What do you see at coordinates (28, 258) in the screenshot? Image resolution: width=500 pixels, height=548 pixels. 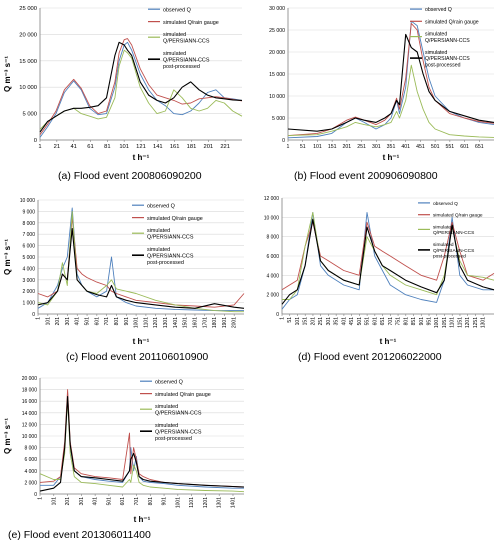 I see `y-tick-label: 5 000` at bounding box center [28, 258].